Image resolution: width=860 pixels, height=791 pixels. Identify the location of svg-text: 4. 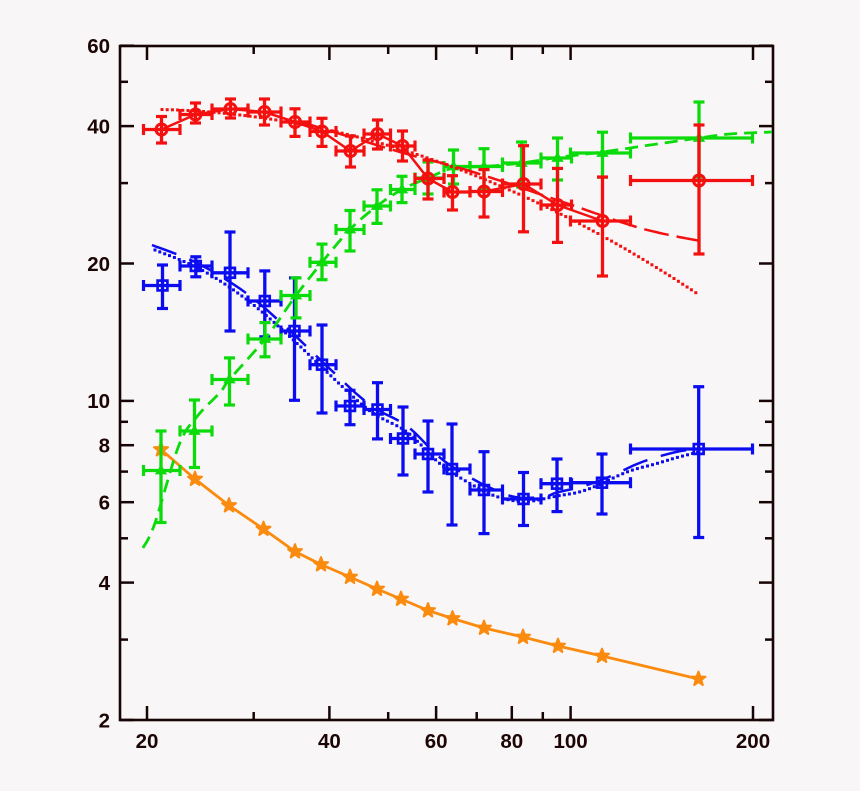
(105, 583).